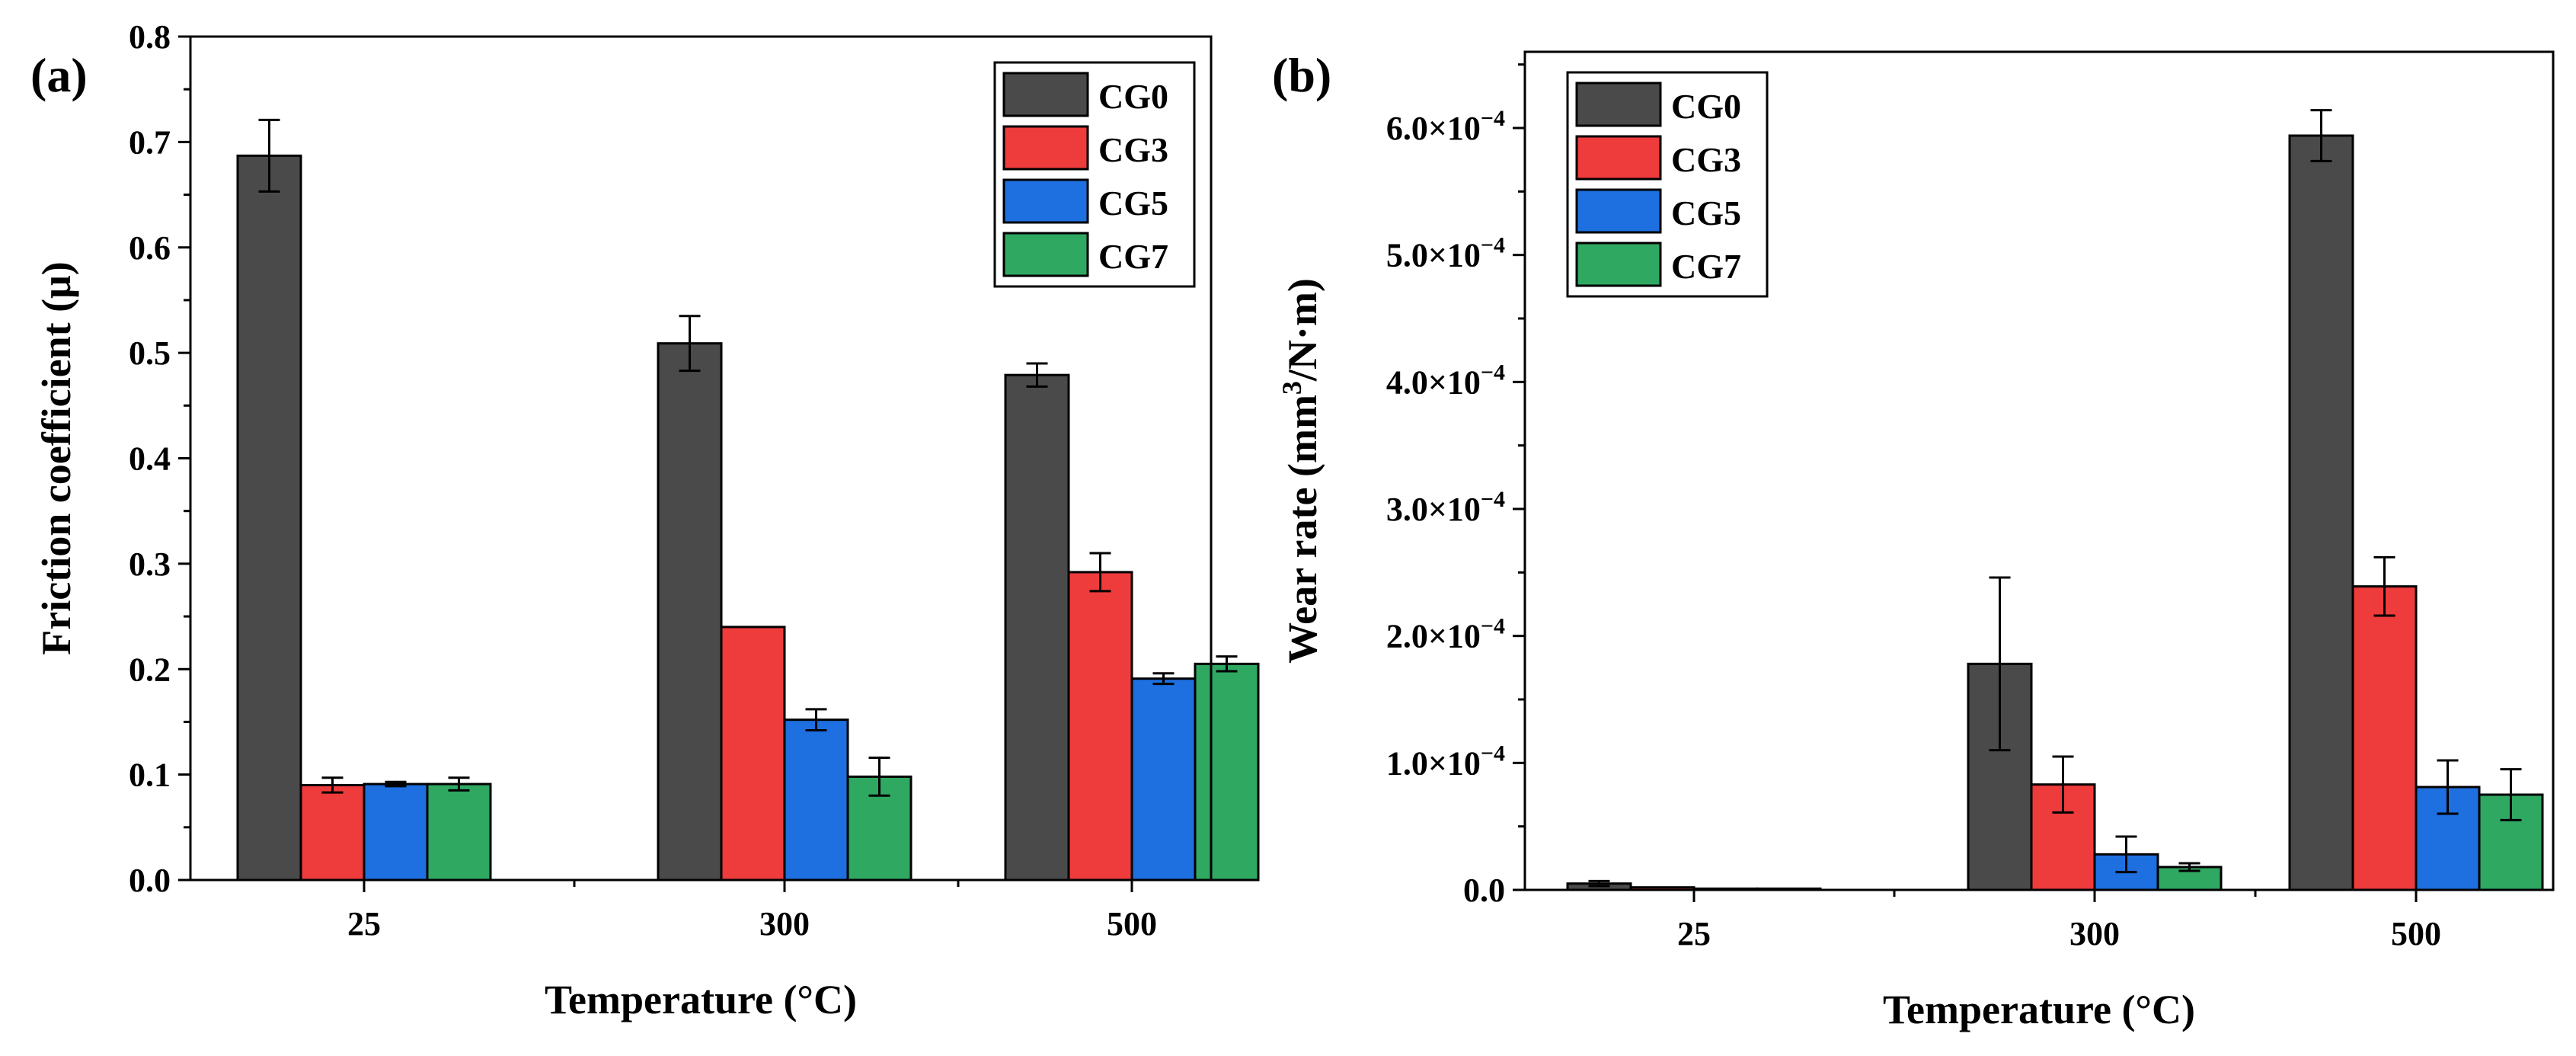 This screenshot has height=1056, width=2576. I want to click on y-tick-label: 0.4, so click(150, 459).